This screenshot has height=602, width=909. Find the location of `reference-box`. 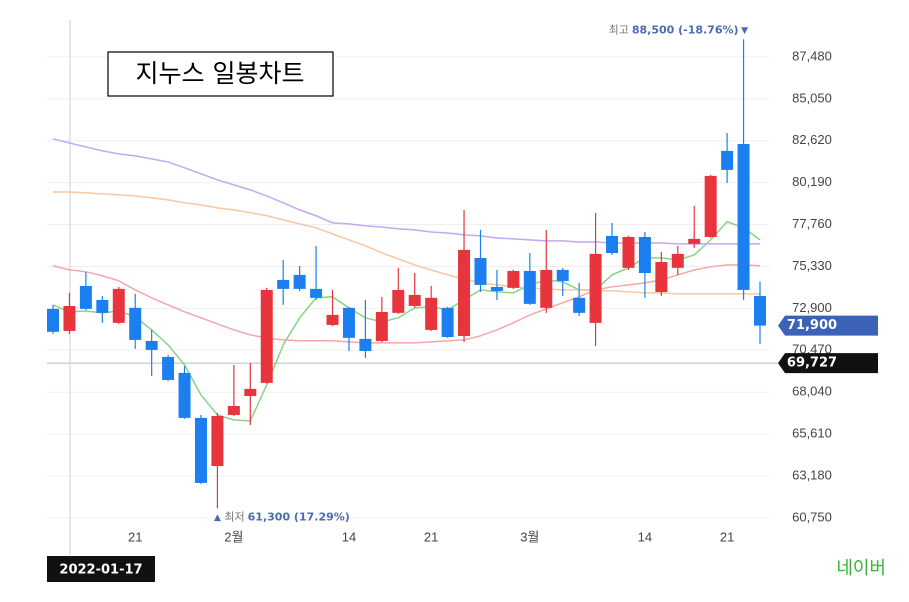

reference-box is located at coordinates (828, 363).